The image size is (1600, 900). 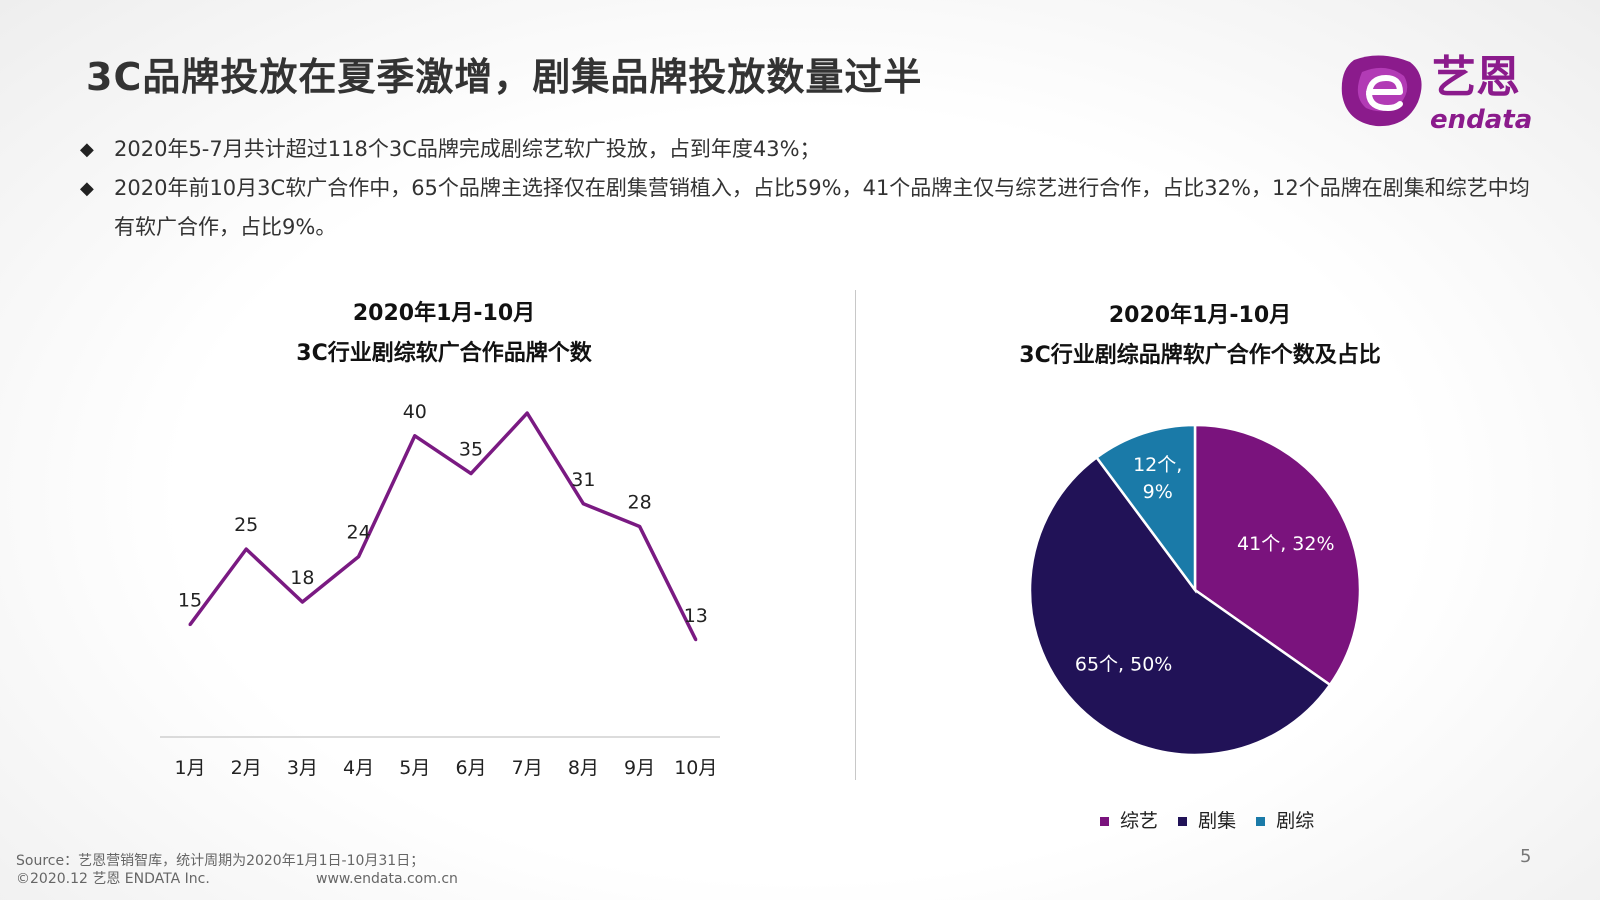 I want to click on x-tick-label: 2月, so click(x=246, y=768).